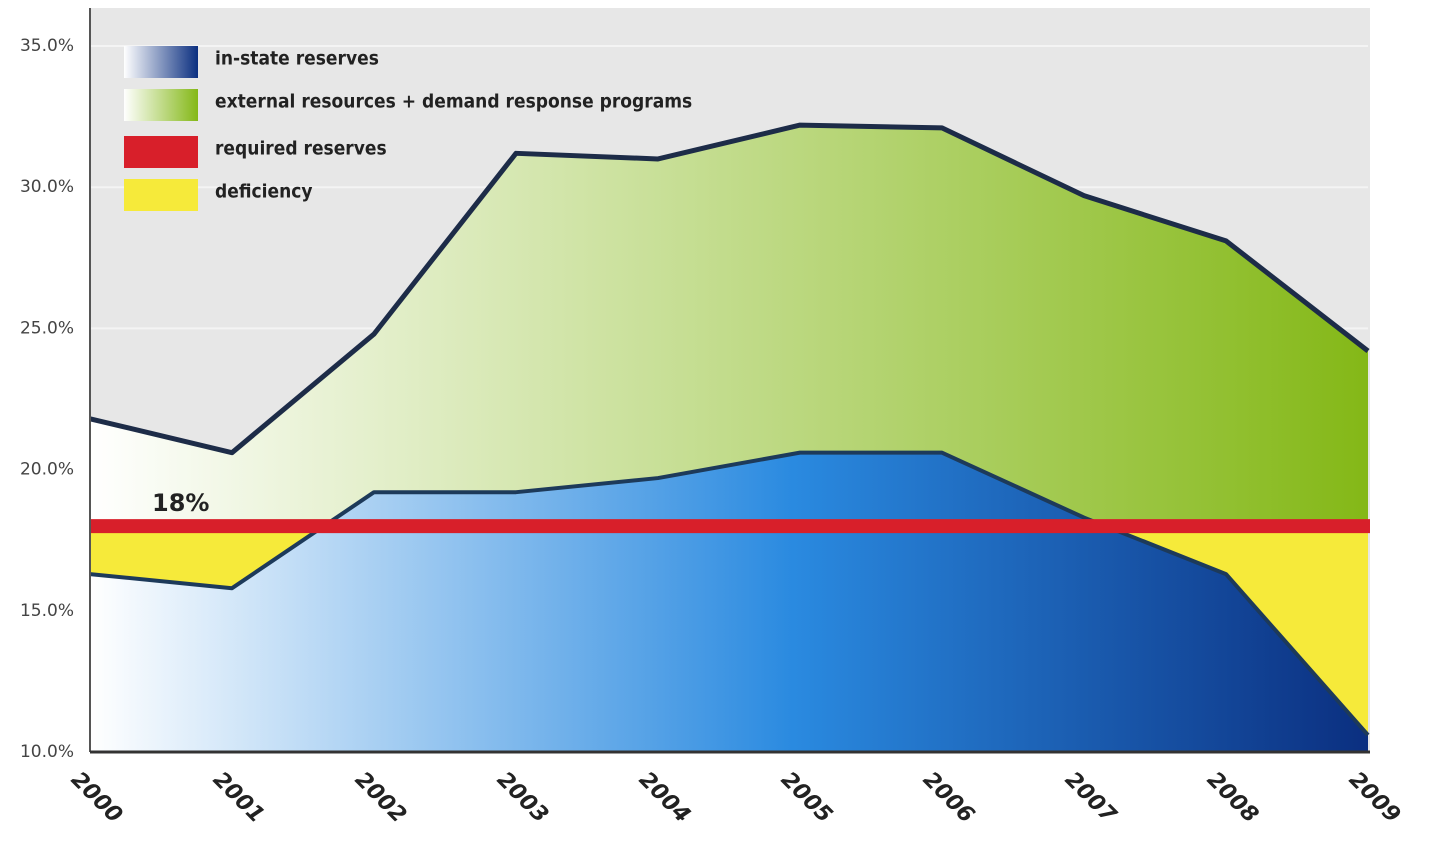 Image resolution: width=1433 pixels, height=842 pixels. I want to click on y-tick-label: 20.0%, so click(47, 470).